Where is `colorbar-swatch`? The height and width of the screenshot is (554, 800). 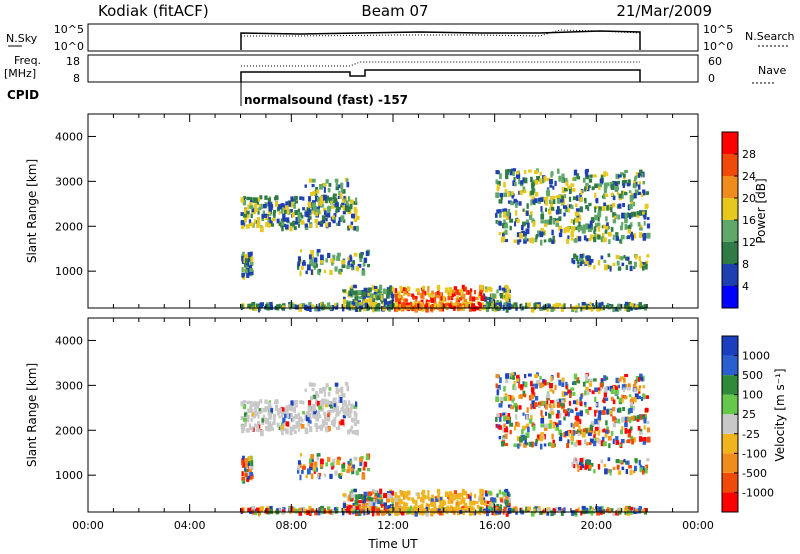 colorbar-swatch is located at coordinates (730, 346).